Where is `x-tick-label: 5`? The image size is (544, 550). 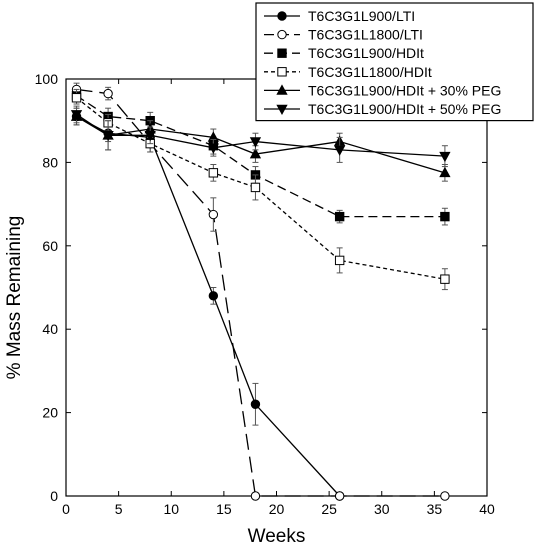 x-tick-label: 5 is located at coordinates (119, 509).